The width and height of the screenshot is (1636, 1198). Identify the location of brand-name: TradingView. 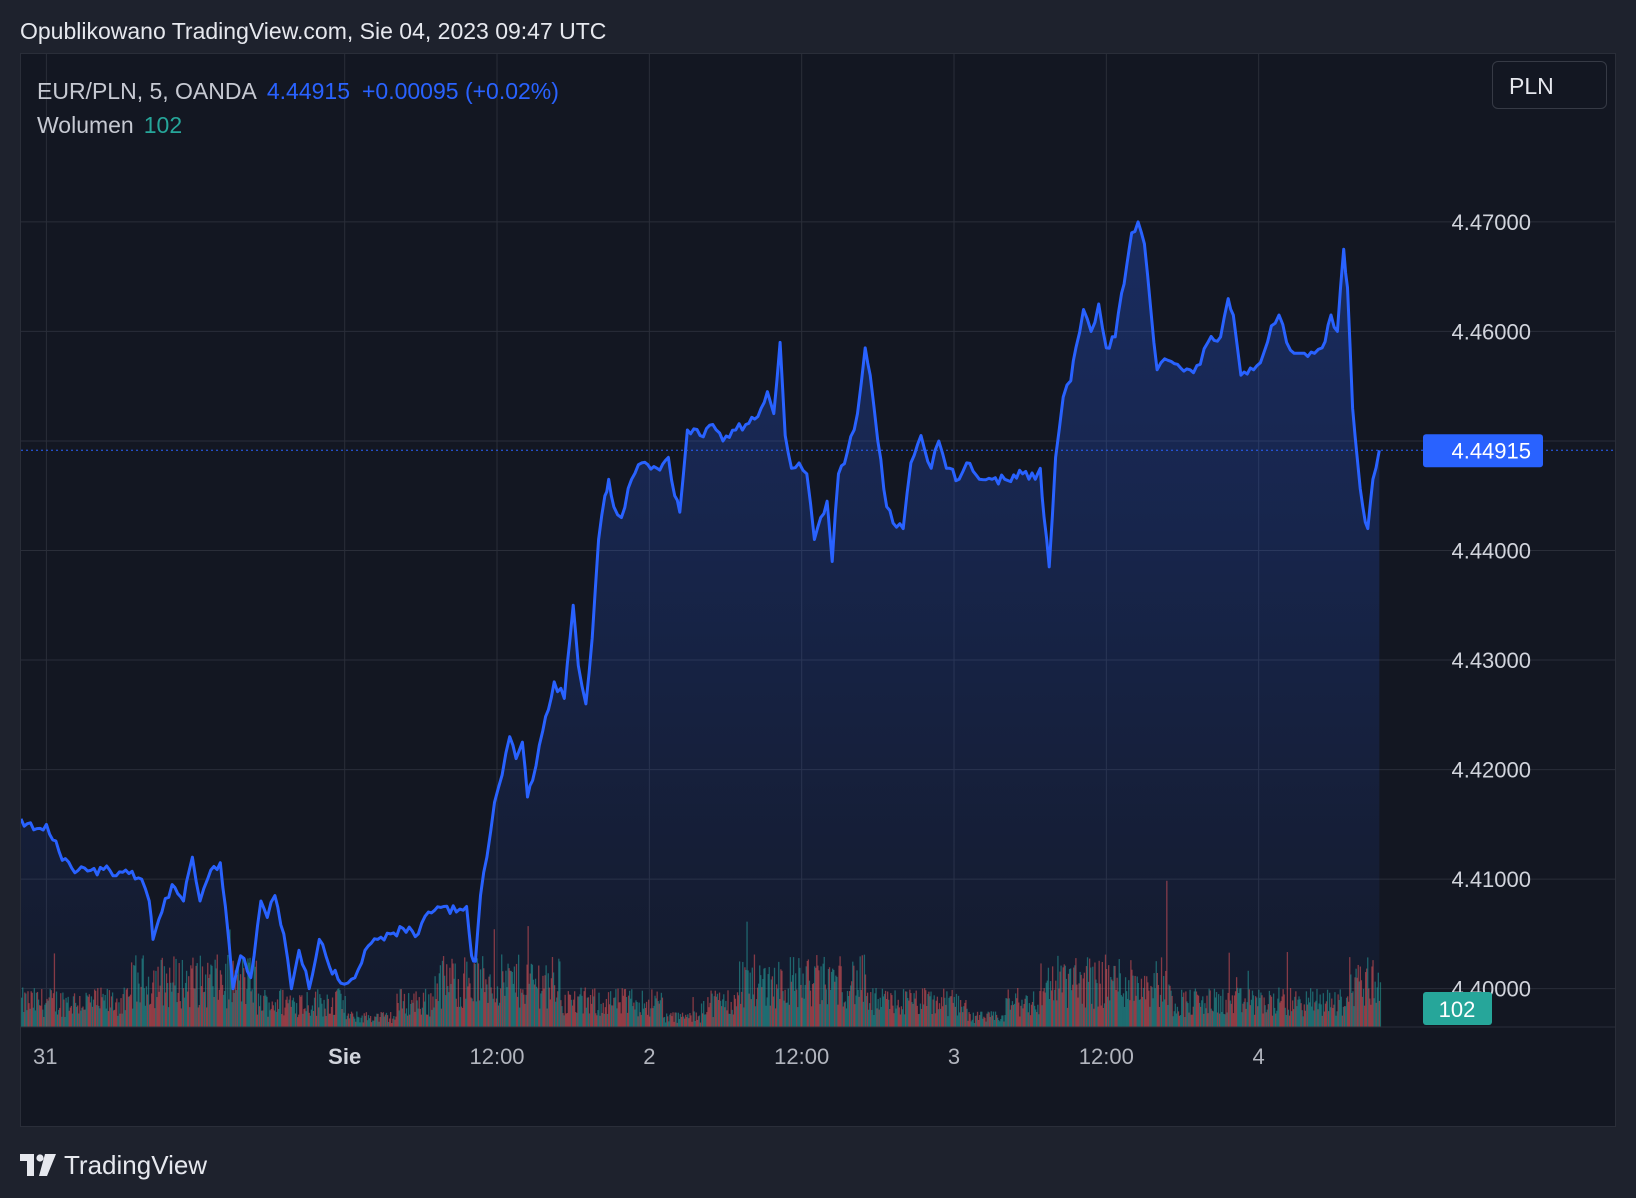
(136, 1164).